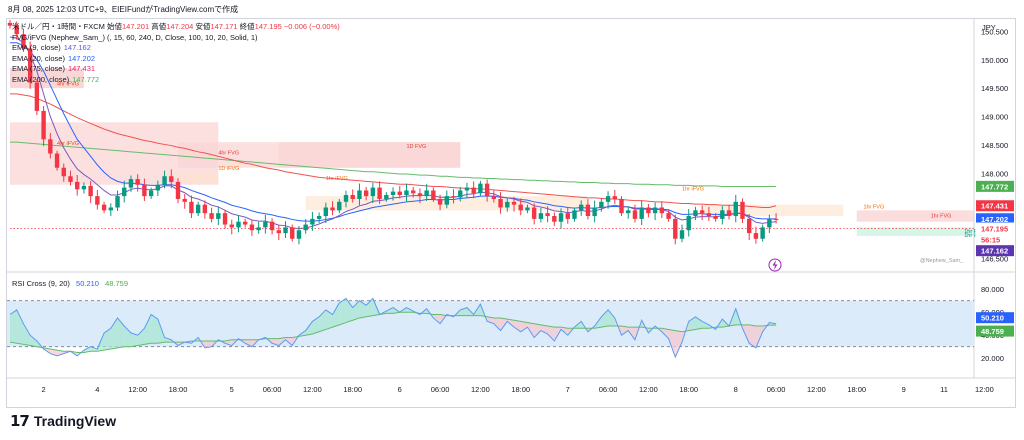 This screenshot has height=440, width=1024. What do you see at coordinates (994, 173) in the screenshot?
I see `price-tick: 148.000` at bounding box center [994, 173].